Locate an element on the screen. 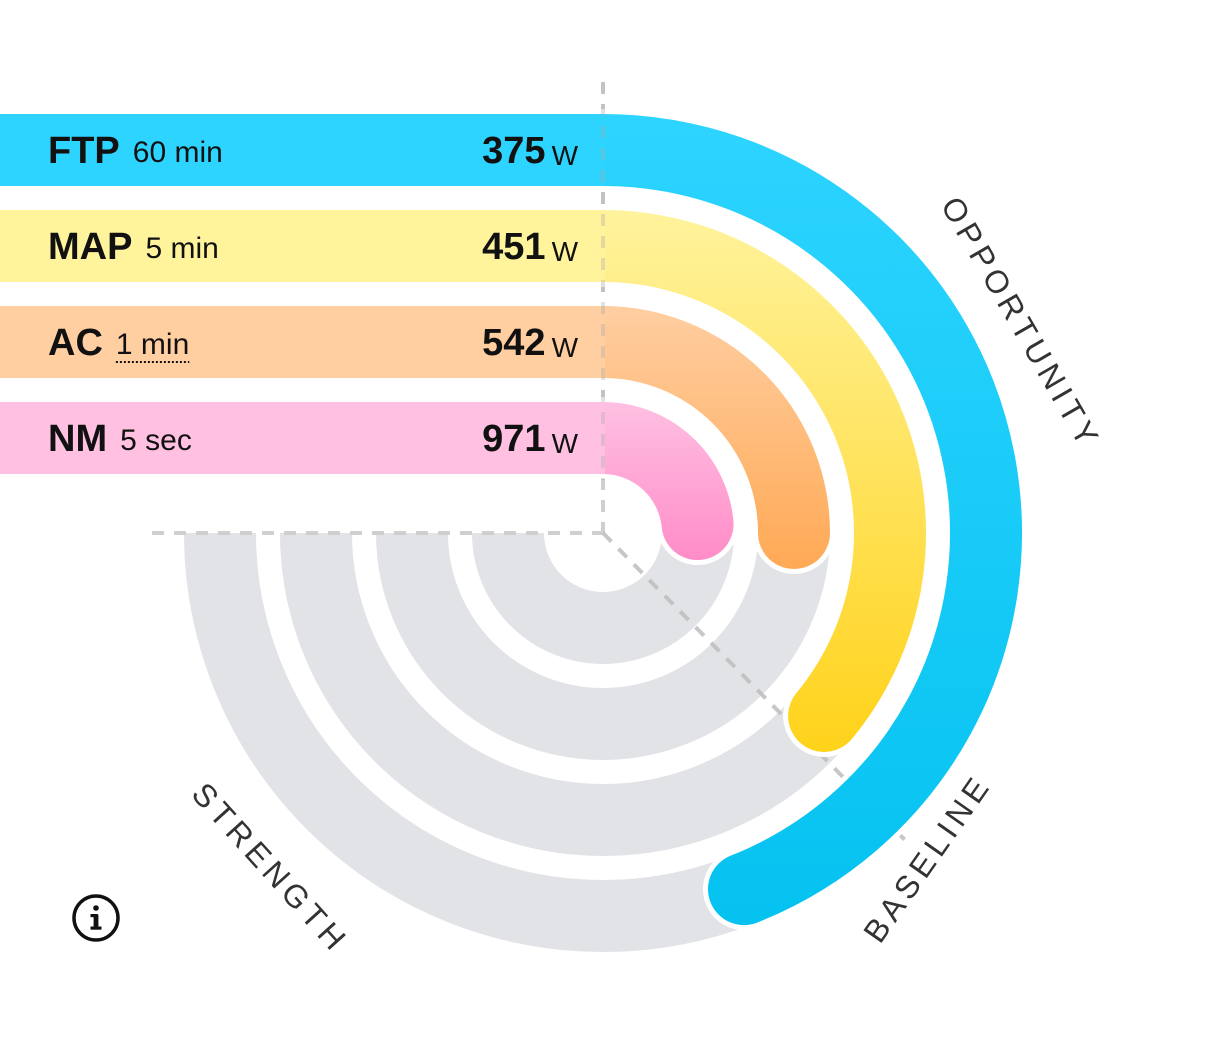 This screenshot has width=1206, height=1046. metric-duration: 1 min is located at coordinates (152, 344).